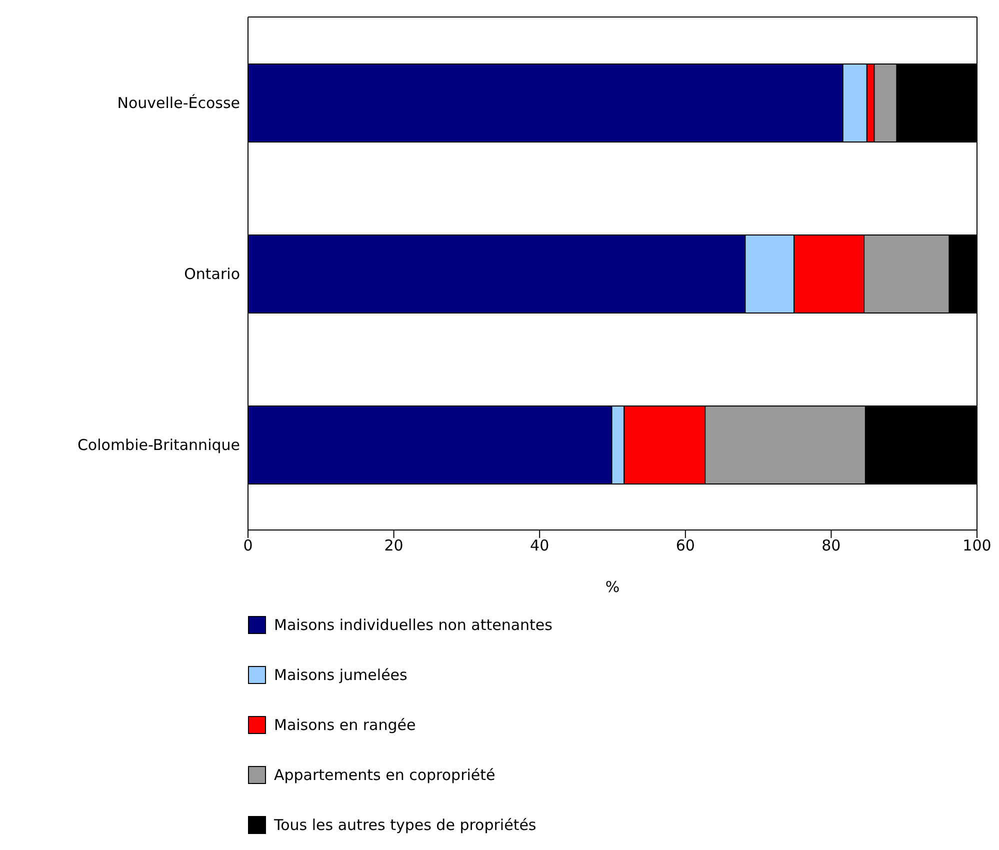  Describe the element at coordinates (831, 545) in the screenshot. I see `x-tick-label: 80` at that location.